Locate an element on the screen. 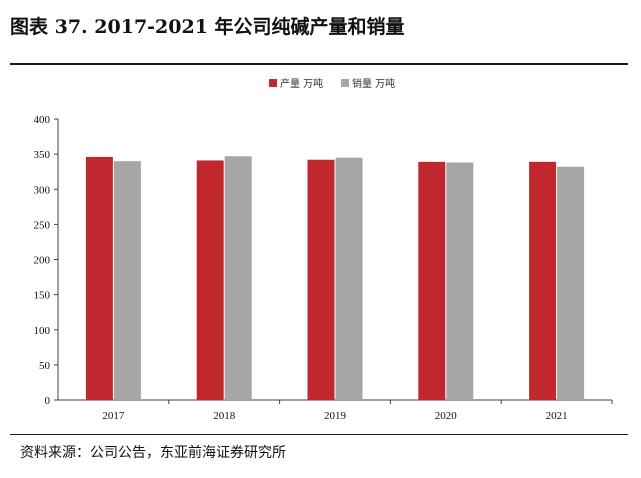 This screenshot has height=478, width=641. source-note: 资料来源：公司公告，东亚前海证券研究所 is located at coordinates (153, 453).